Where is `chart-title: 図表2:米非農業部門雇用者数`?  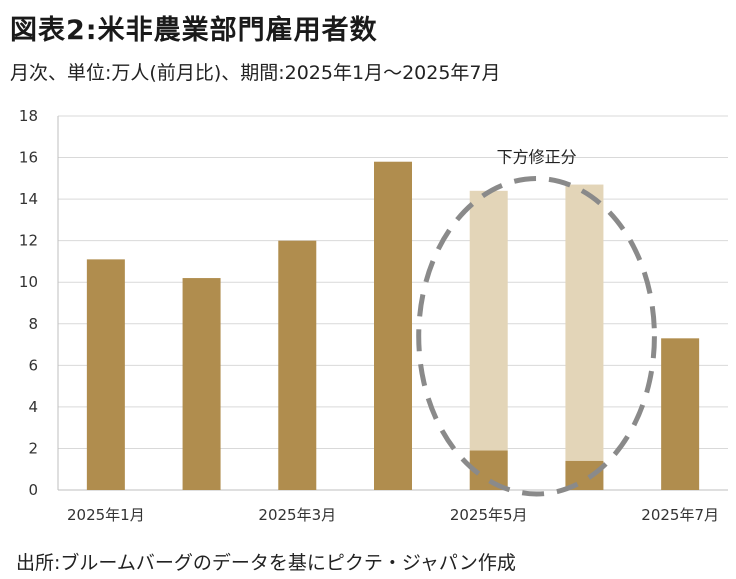 chart-title: 図表2:米非農業部門雇用者数 is located at coordinates (194, 30).